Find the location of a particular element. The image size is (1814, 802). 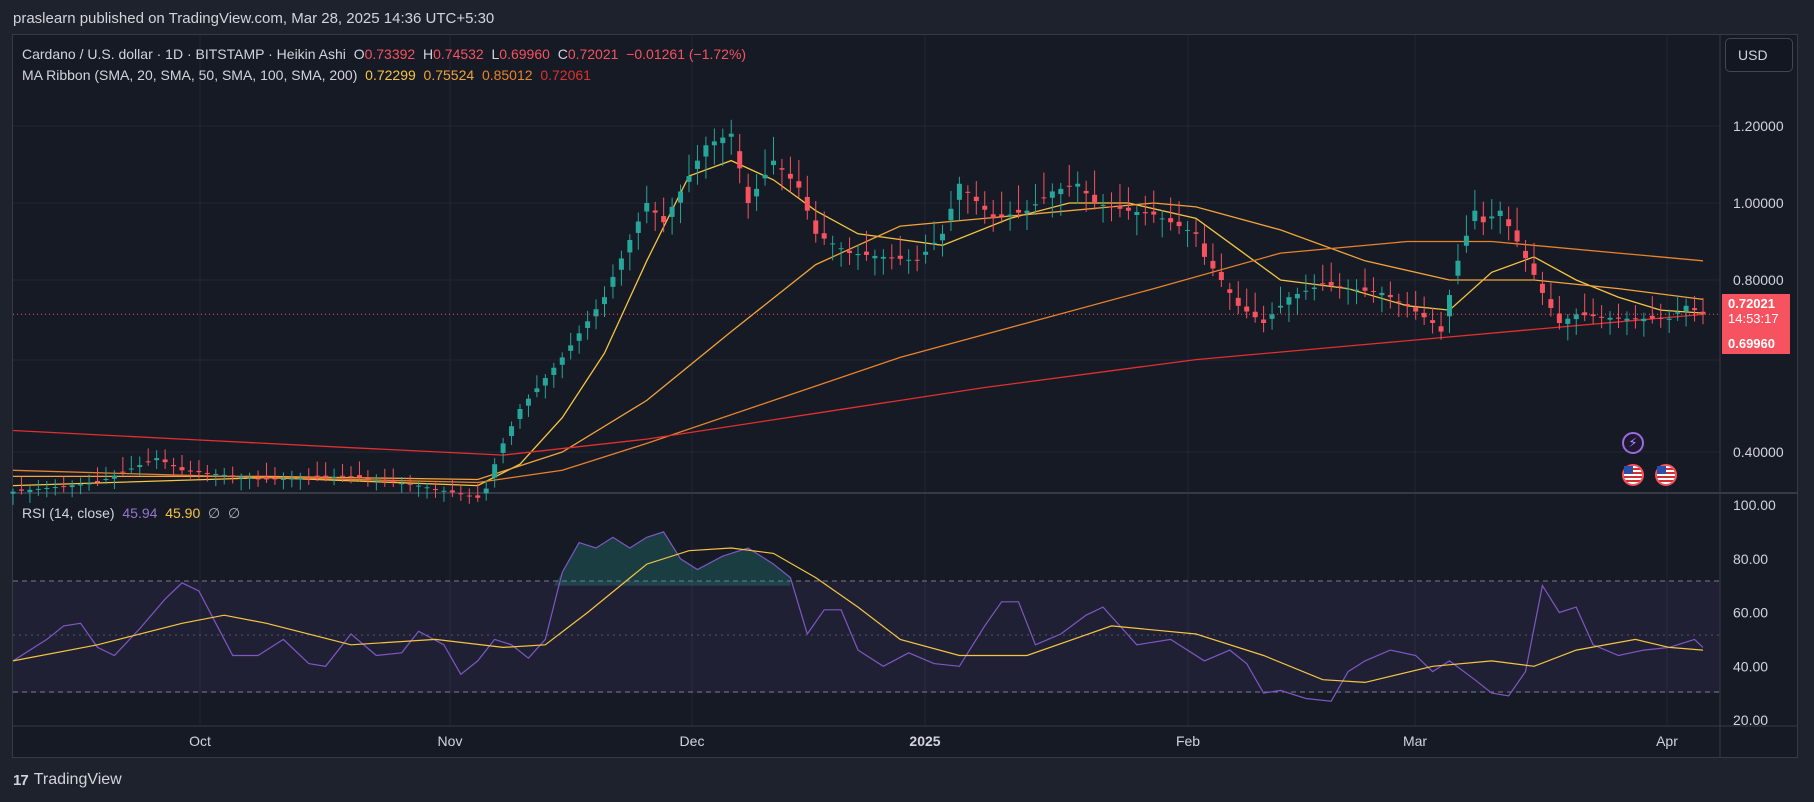

low-price-value: 0.69960 is located at coordinates (1751, 343).